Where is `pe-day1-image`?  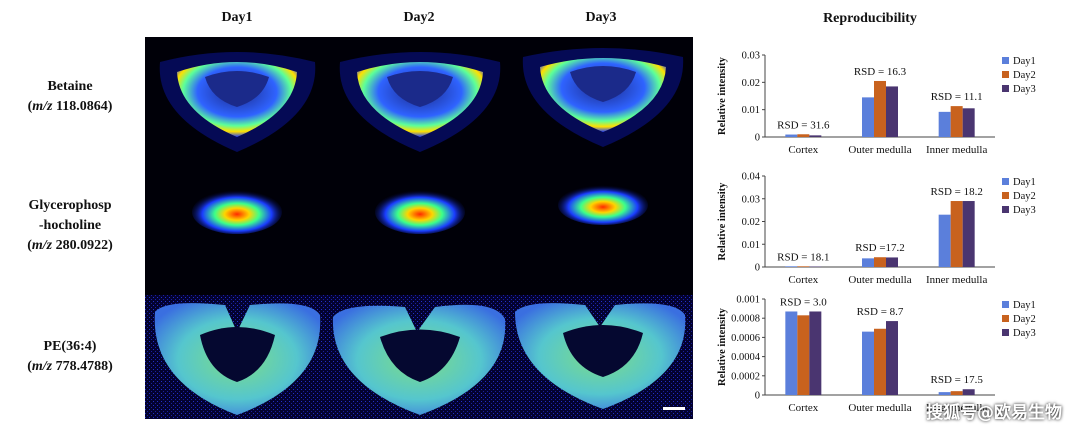
pe-day1-image is located at coordinates (237, 359).